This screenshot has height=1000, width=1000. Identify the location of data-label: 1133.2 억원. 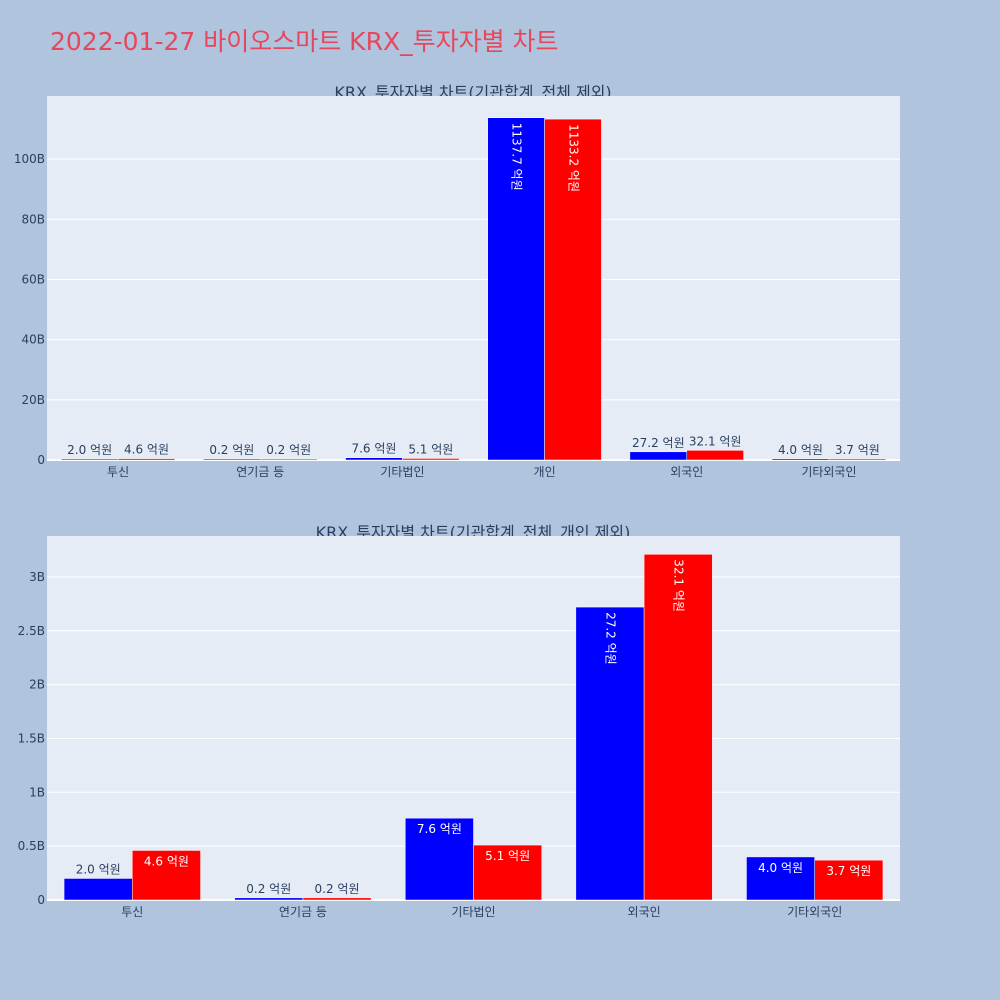
(574, 158).